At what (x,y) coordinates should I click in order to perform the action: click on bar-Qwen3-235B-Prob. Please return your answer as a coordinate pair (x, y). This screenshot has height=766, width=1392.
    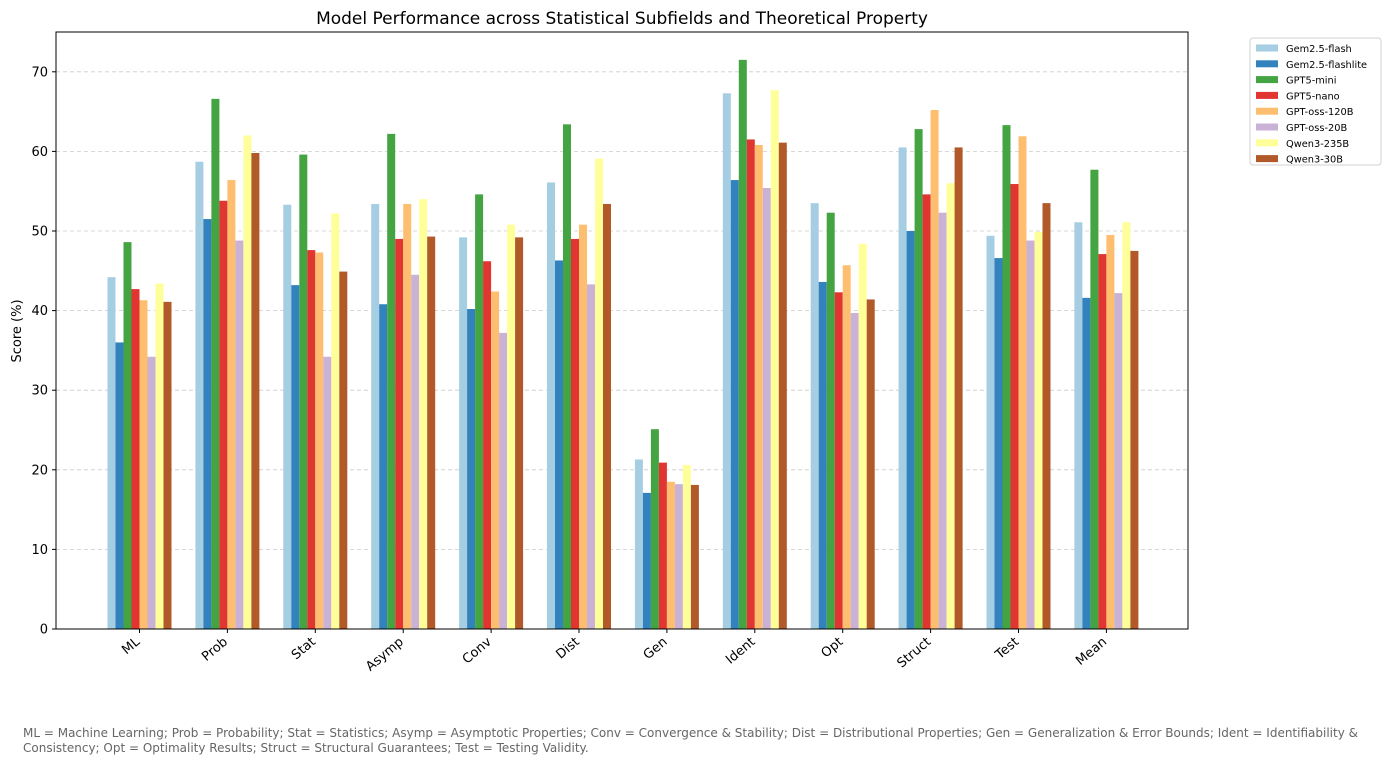
    Looking at the image, I should click on (247, 382).